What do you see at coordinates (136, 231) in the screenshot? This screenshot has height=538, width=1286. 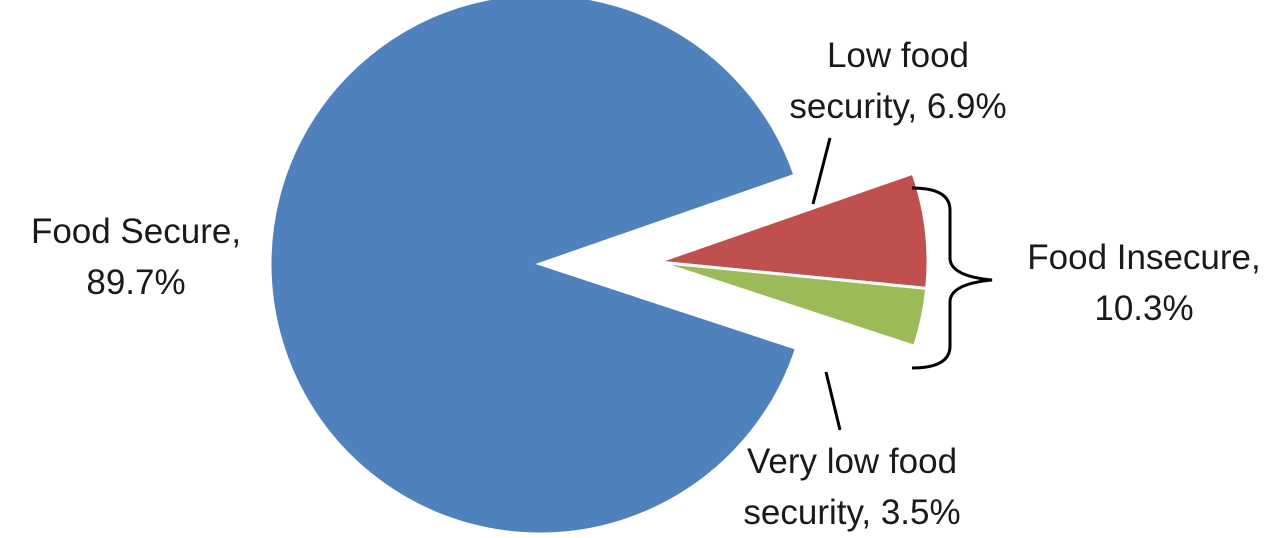 I see `food-secure-label-line1: Food Secure,` at bounding box center [136, 231].